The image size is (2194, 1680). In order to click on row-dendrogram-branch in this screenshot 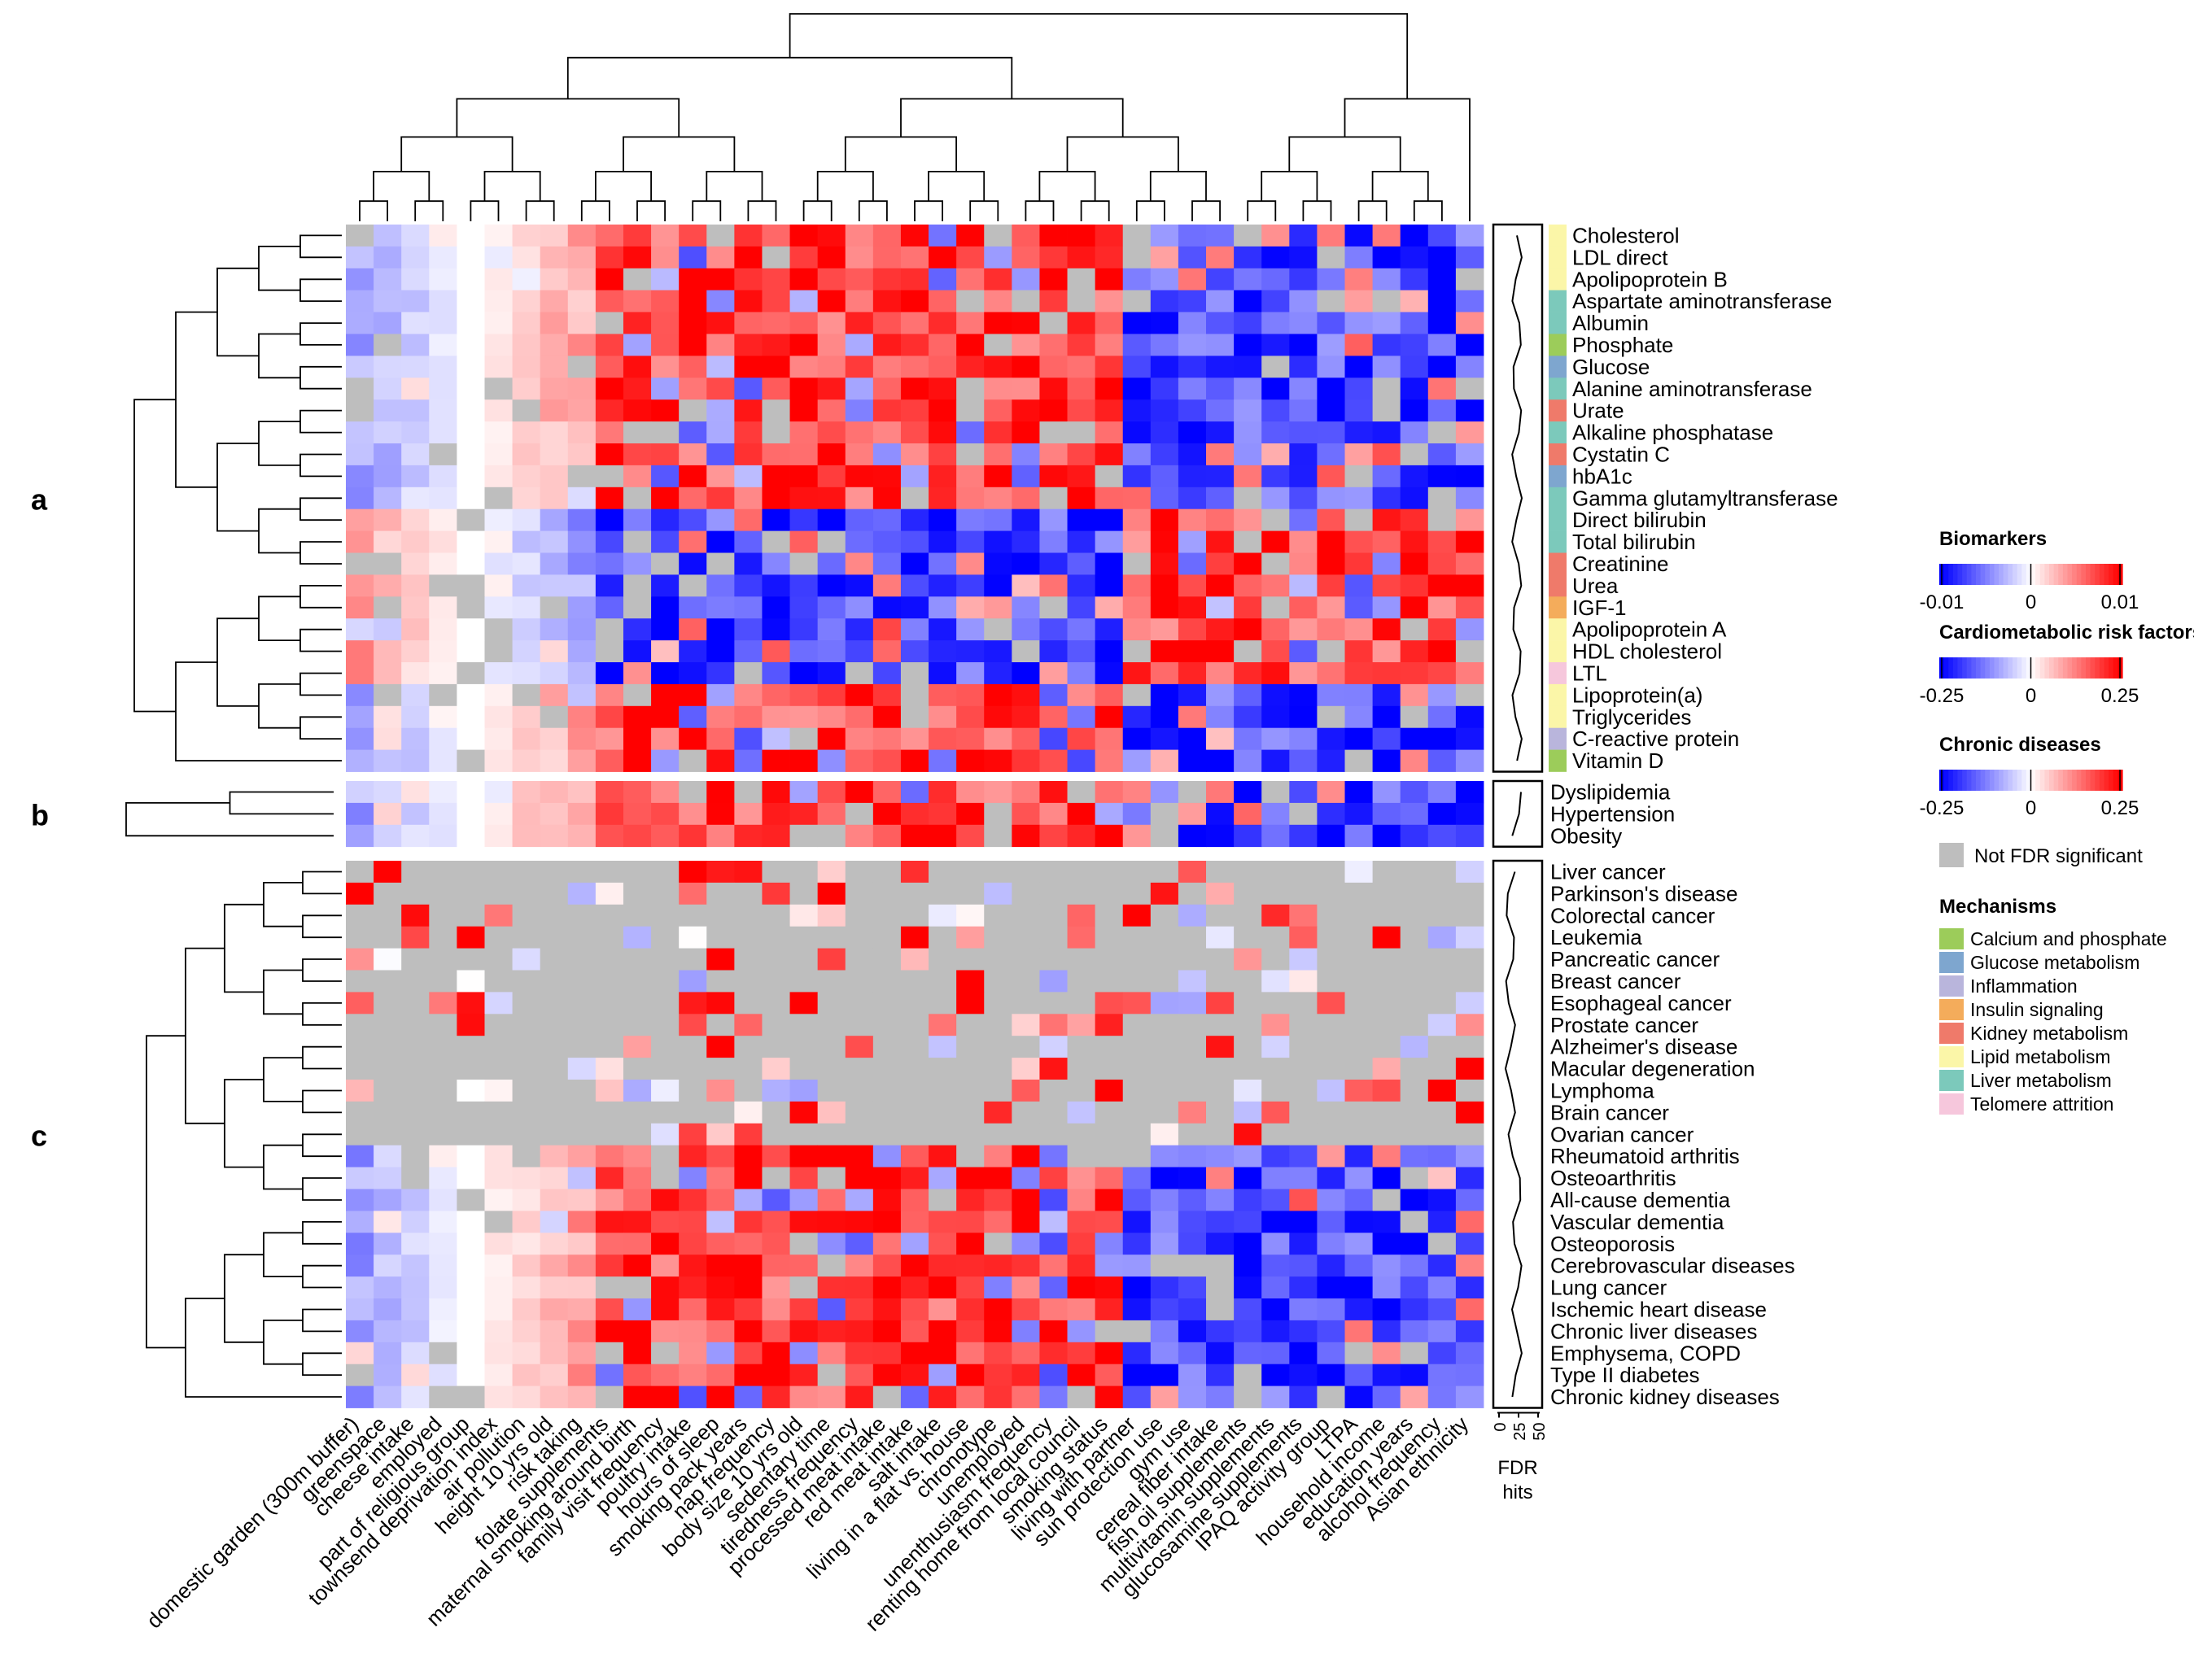, I will do `click(155, 556)`.